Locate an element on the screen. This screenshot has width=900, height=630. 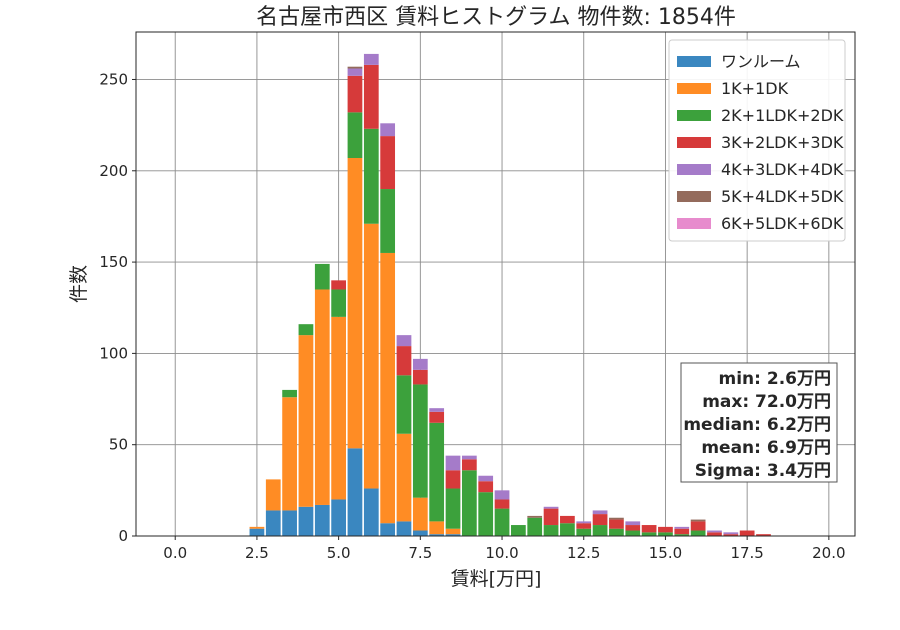
legend-label-3: 2K+1LDK+2DK is located at coordinates (782, 115).